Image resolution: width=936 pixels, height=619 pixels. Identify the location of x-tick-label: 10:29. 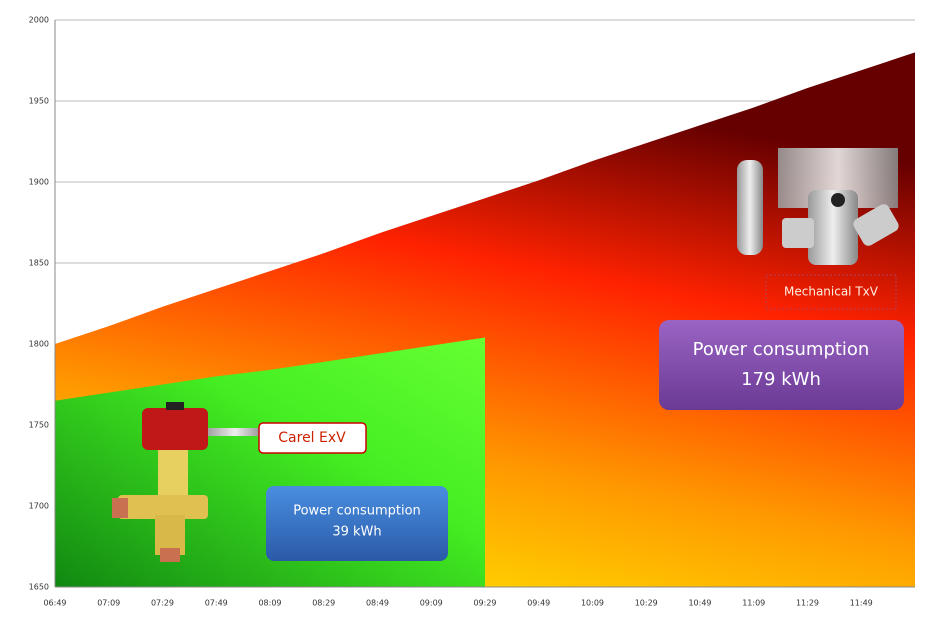
(646, 603).